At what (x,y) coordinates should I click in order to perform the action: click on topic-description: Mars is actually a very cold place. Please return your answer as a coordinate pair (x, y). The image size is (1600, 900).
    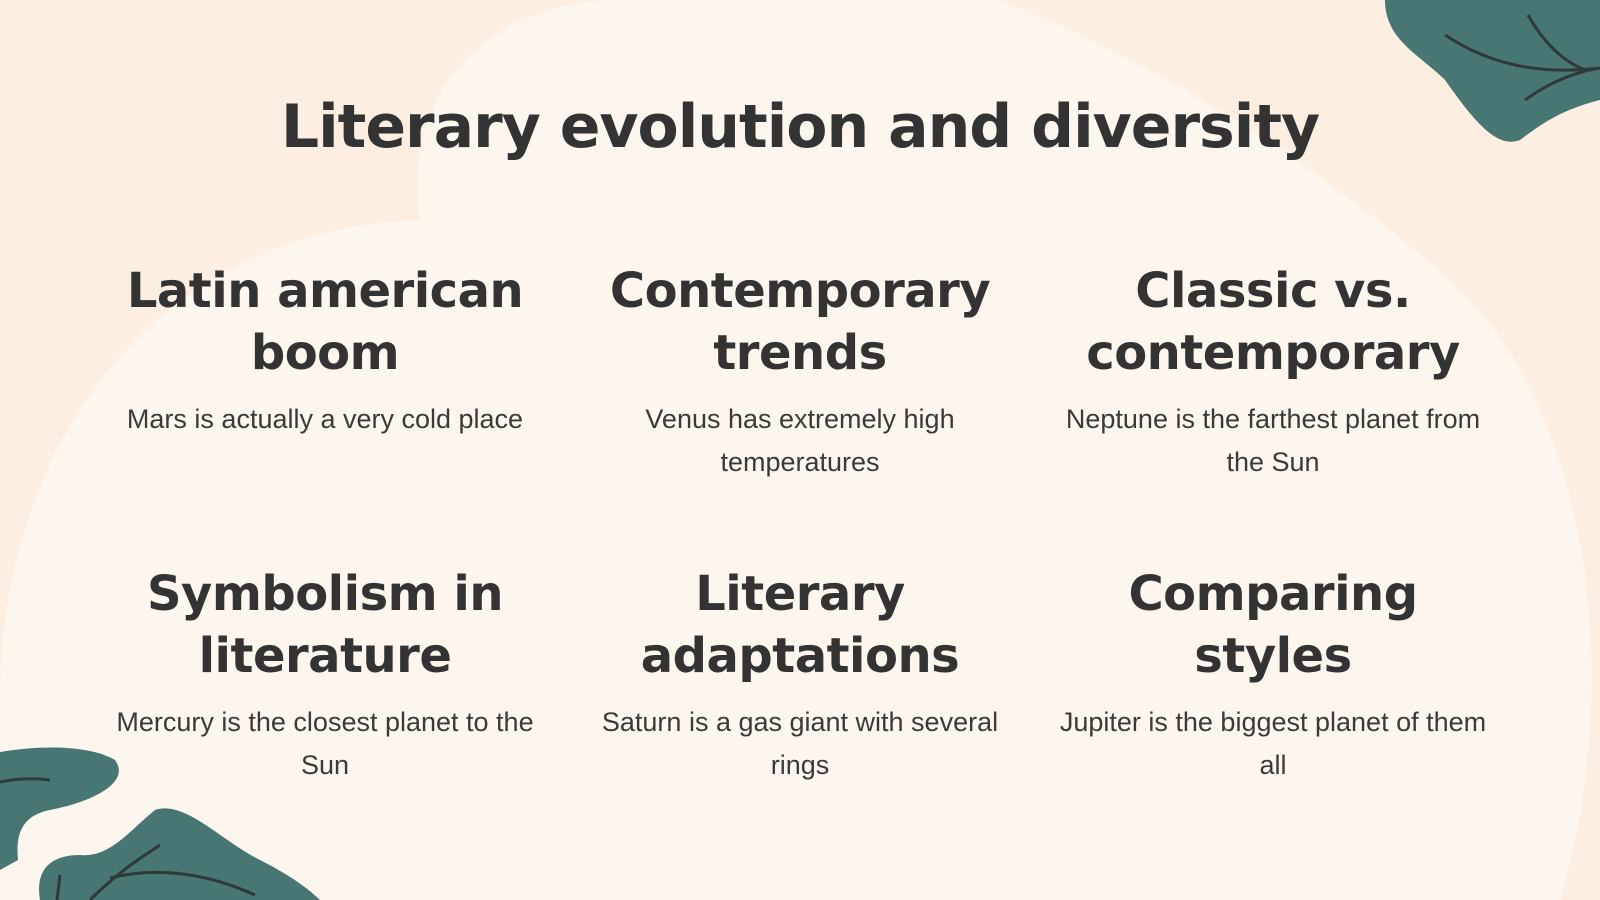
    Looking at the image, I should click on (325, 419).